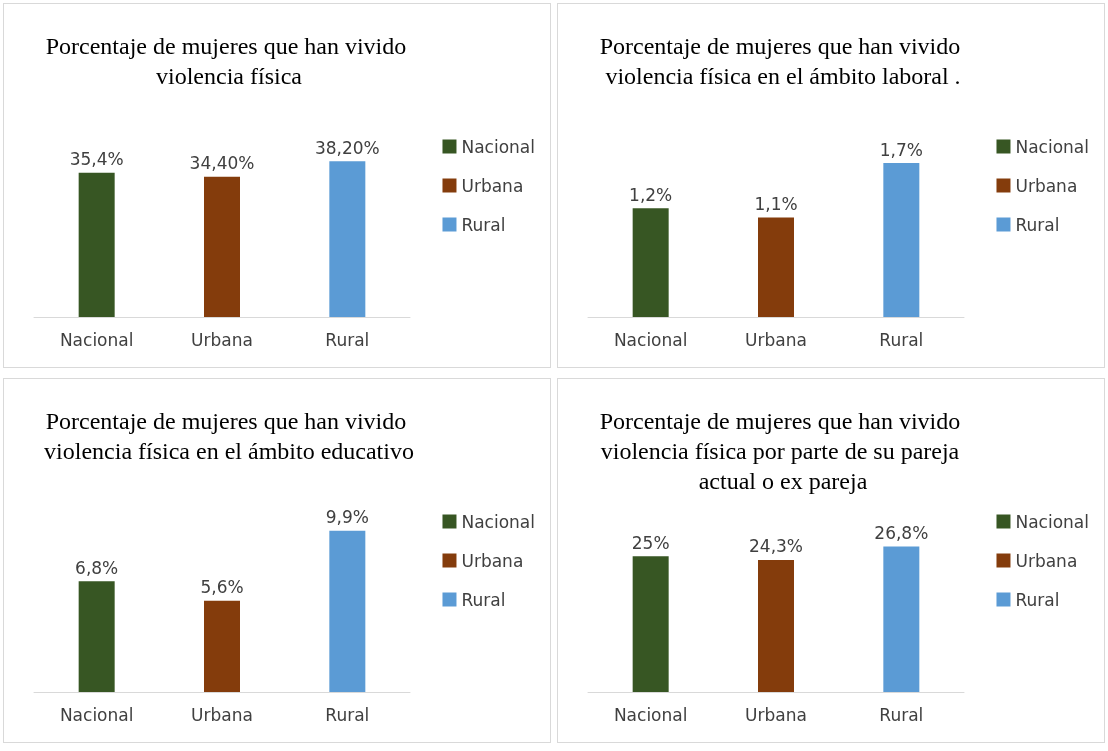  I want to click on data-label: 26,8%, so click(901, 532).